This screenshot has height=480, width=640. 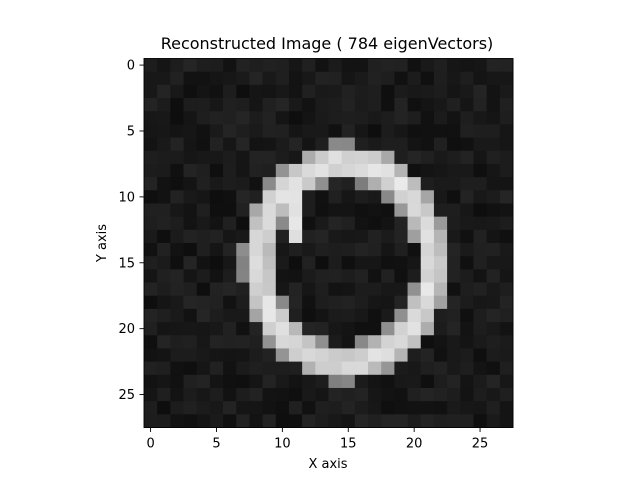 What do you see at coordinates (348, 444) in the screenshot?
I see `x-tick-label: 15` at bounding box center [348, 444].